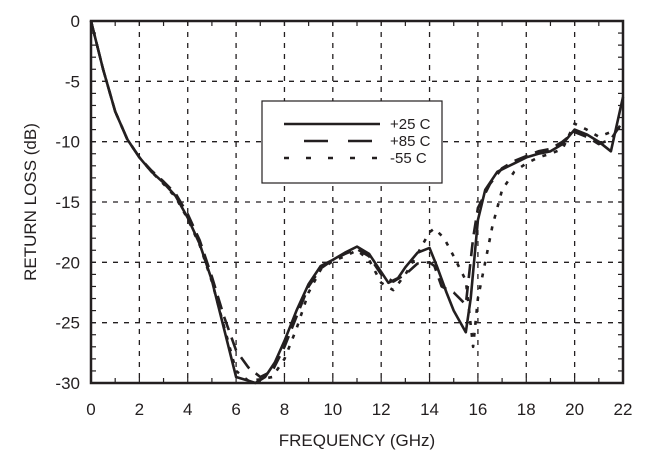 The image size is (648, 462). Describe the element at coordinates (477, 409) in the screenshot. I see `x-tick-label: 16` at that location.